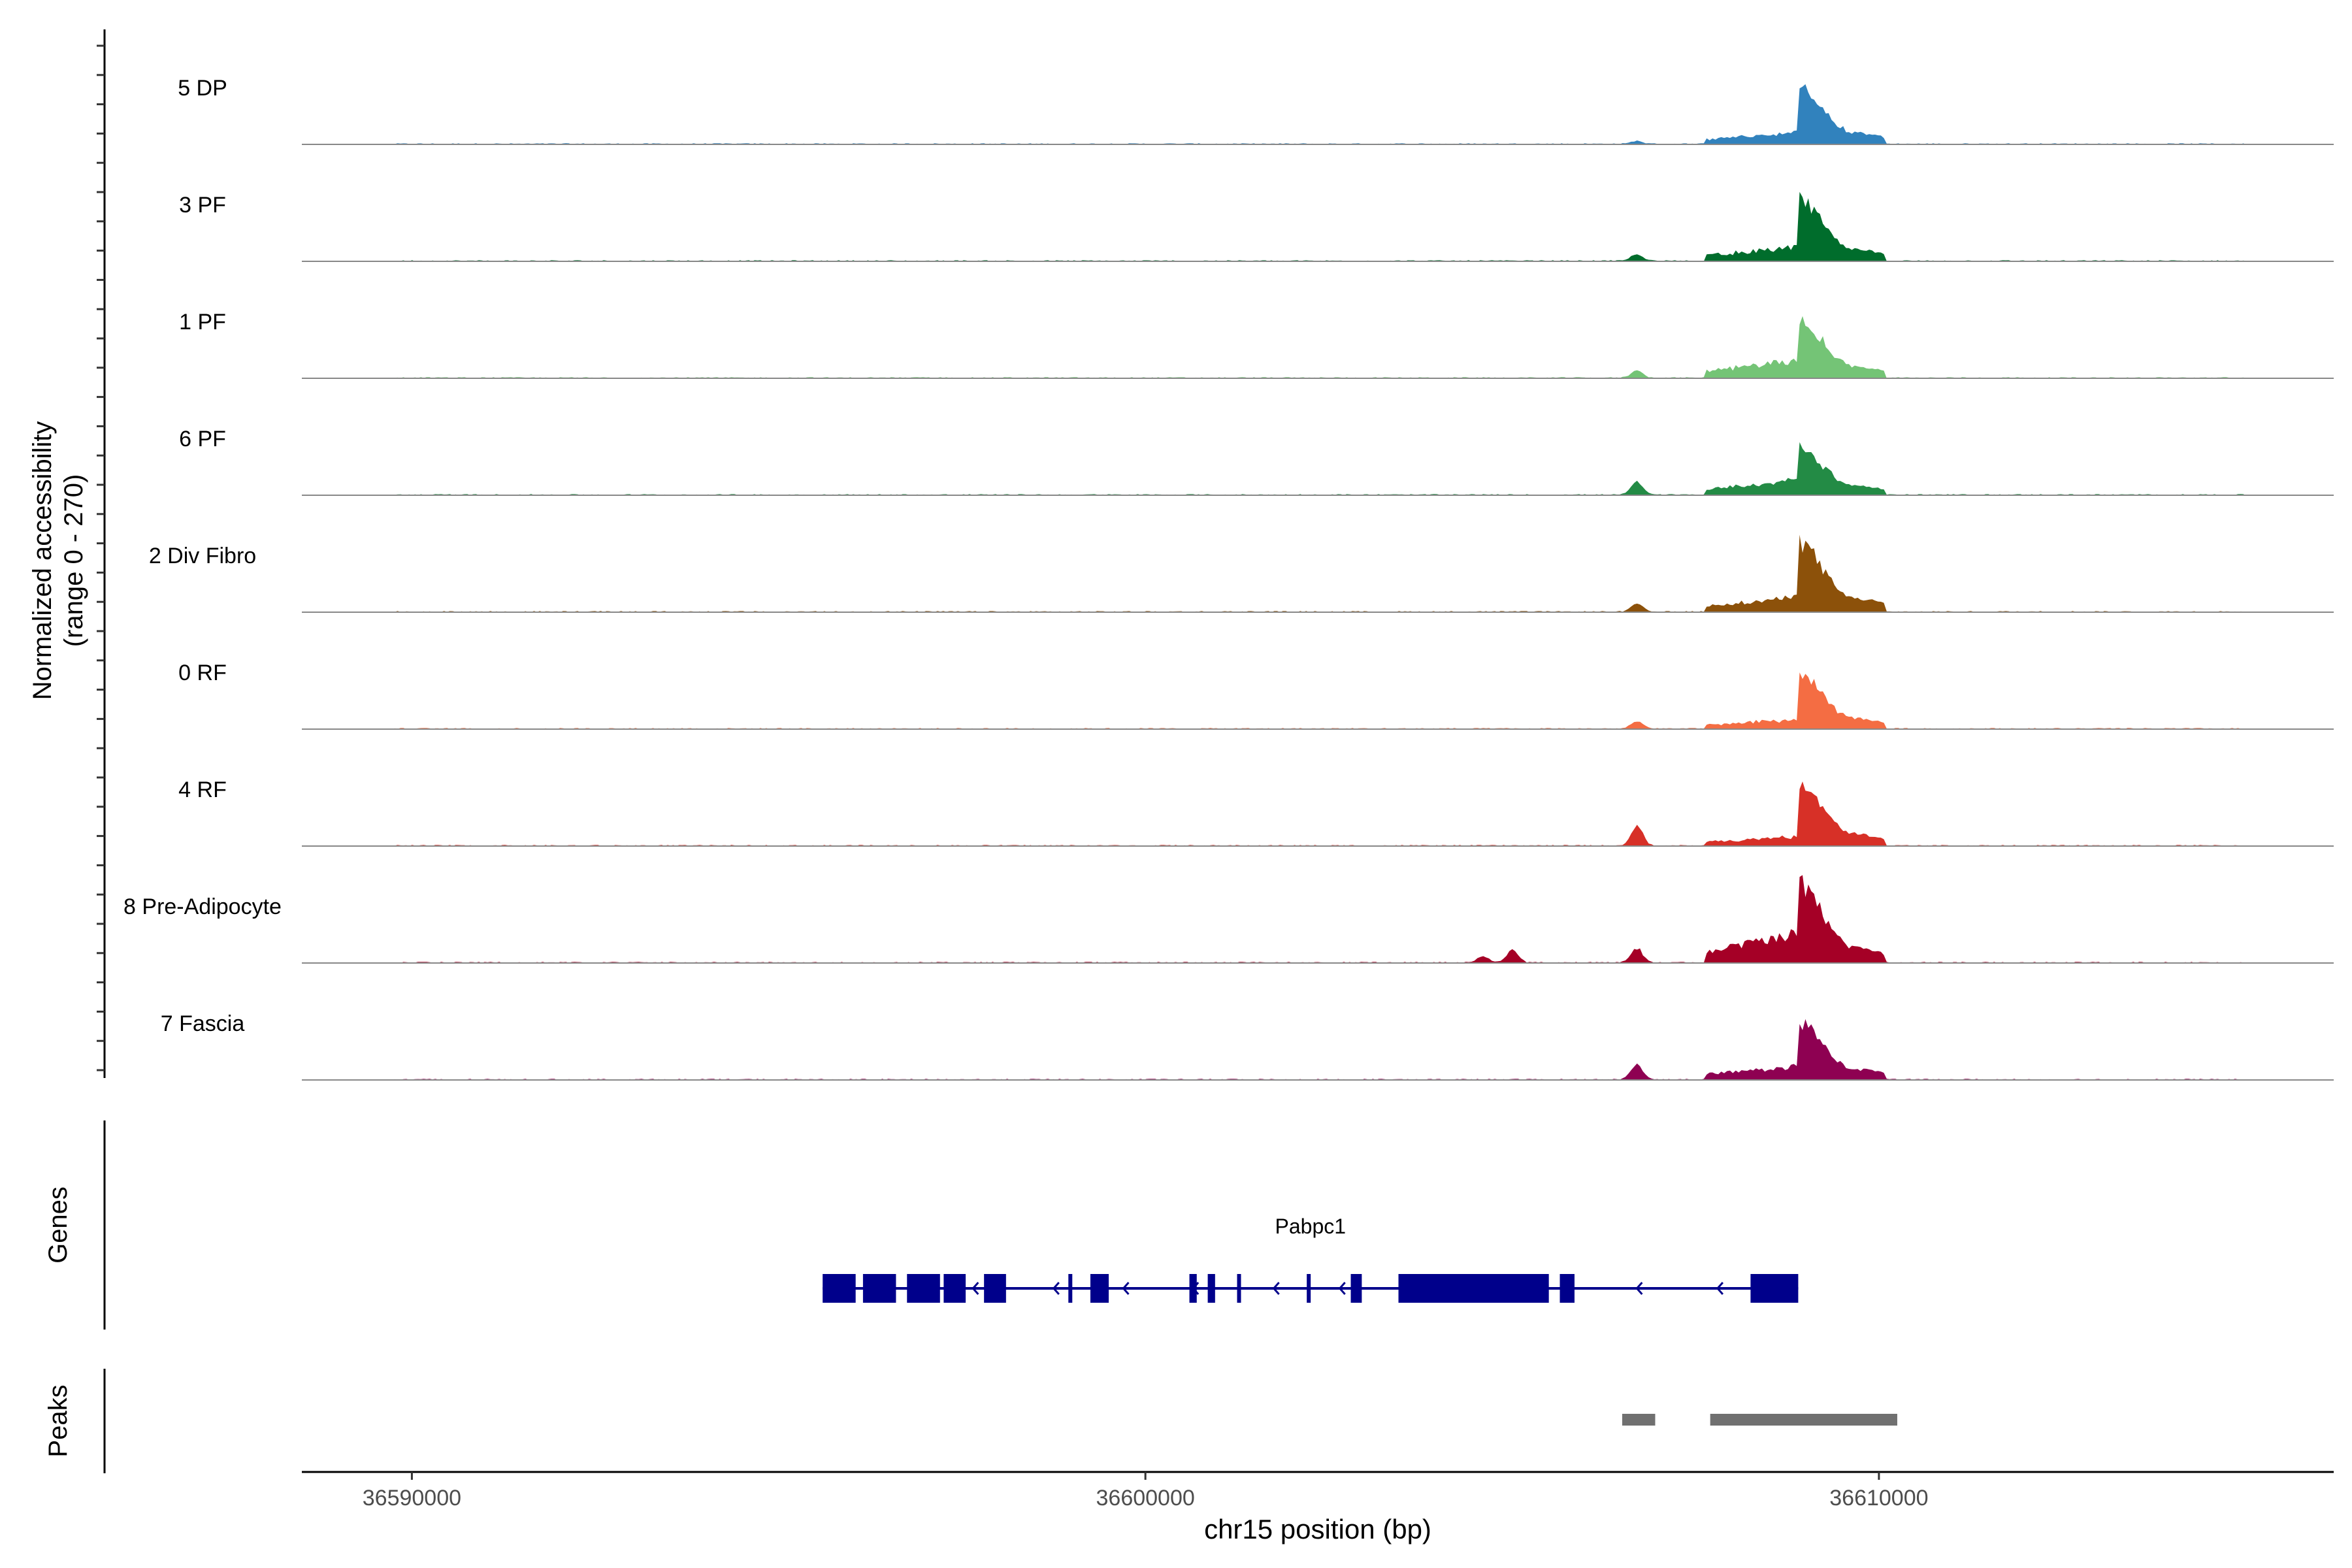 This screenshot has width=2352, height=1568. I want to click on track-label-5: 0 RF, so click(202, 673).